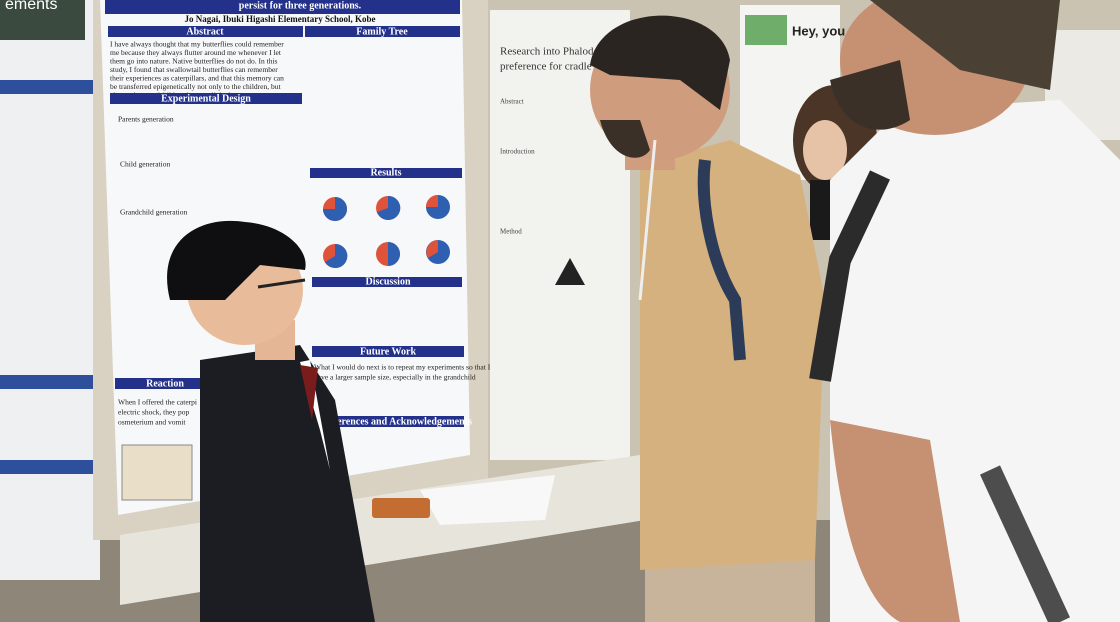 This screenshot has height=622, width=1120. I want to click on label: Child generation, so click(145, 164).